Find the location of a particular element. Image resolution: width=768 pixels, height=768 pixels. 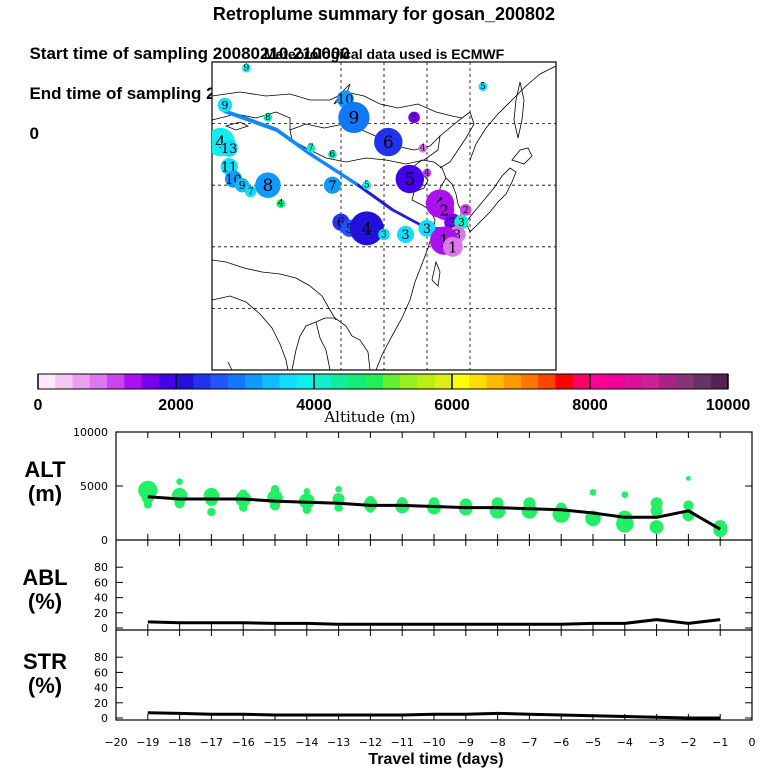

y-tick-label: 40 is located at coordinates (101, 598).